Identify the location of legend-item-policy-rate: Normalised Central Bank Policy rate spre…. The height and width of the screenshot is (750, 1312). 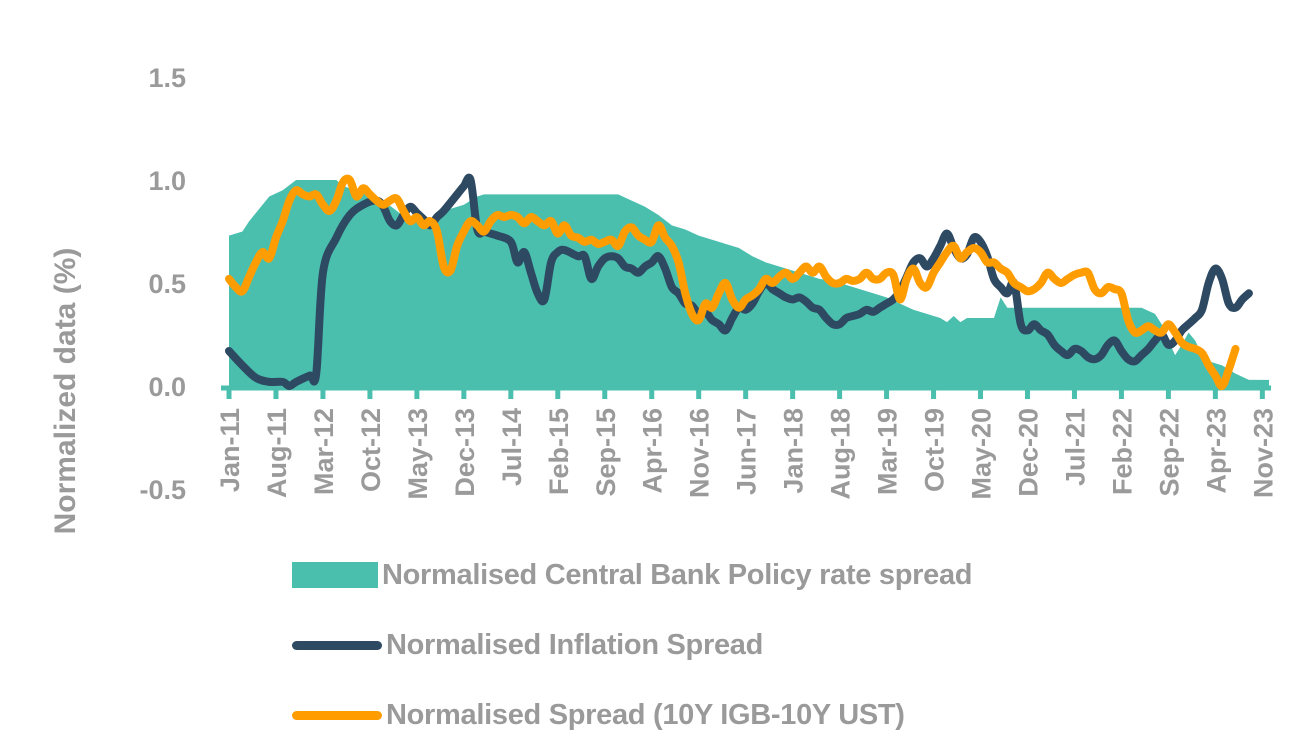
(632, 575).